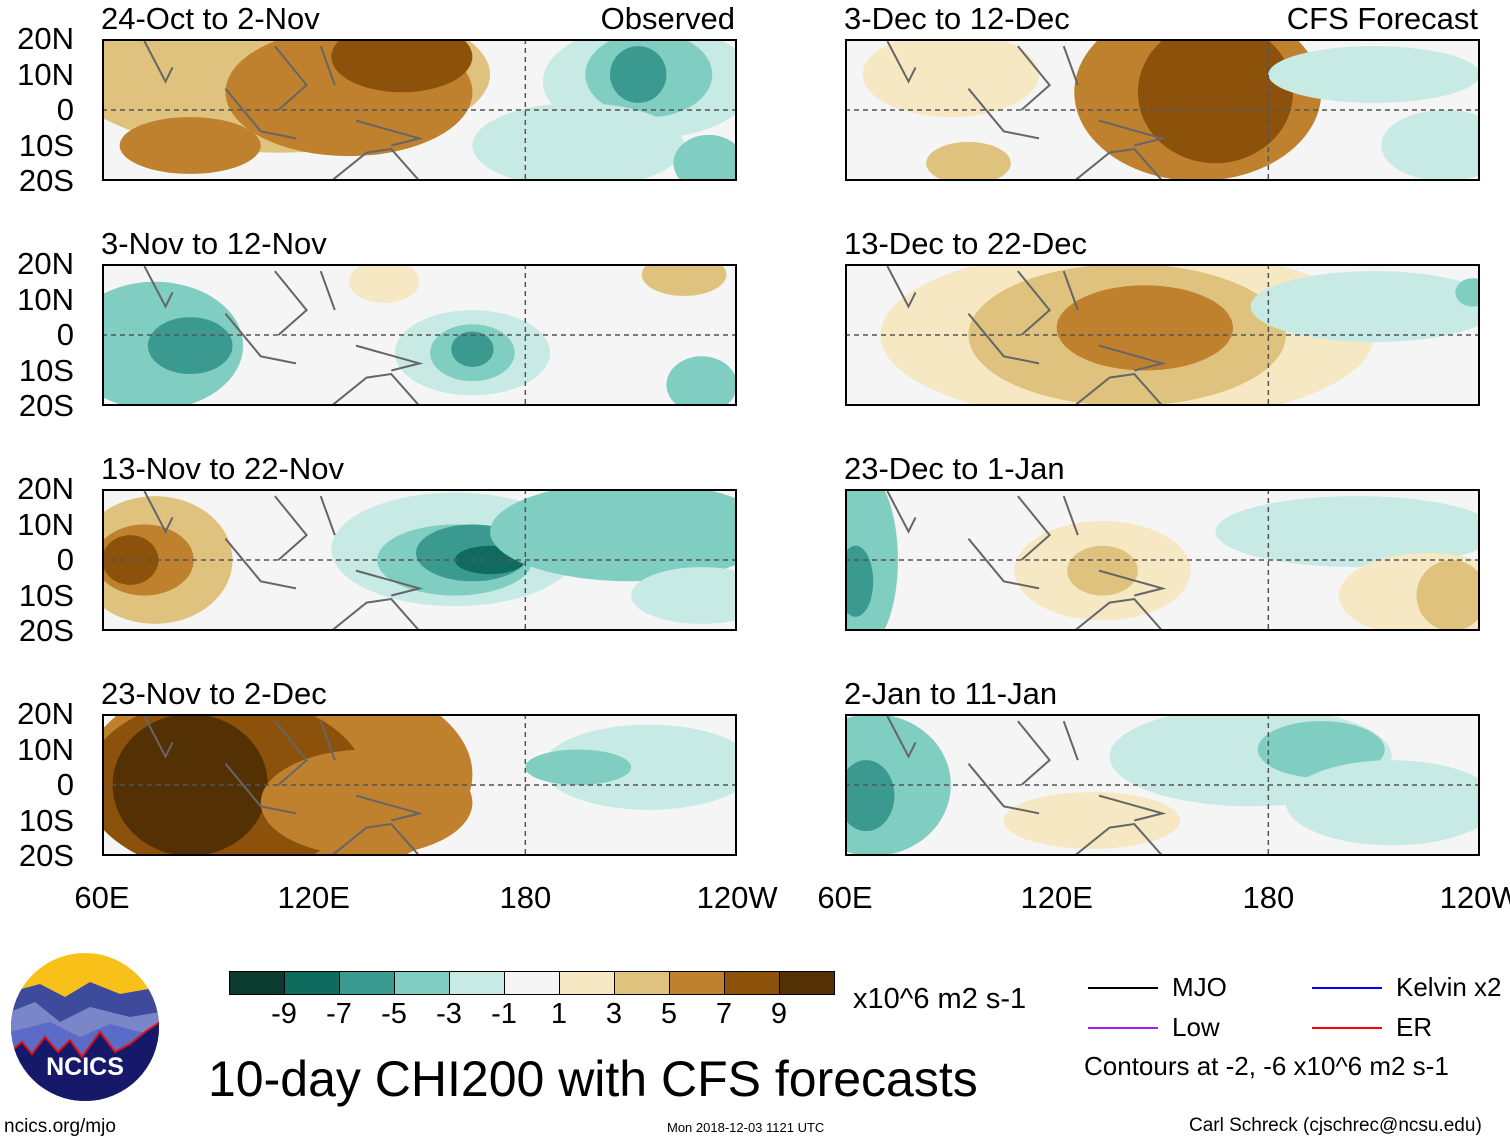 This screenshot has width=1510, height=1142. What do you see at coordinates (1123, 987) in the screenshot?
I see `mjo-line-swatch` at bounding box center [1123, 987].